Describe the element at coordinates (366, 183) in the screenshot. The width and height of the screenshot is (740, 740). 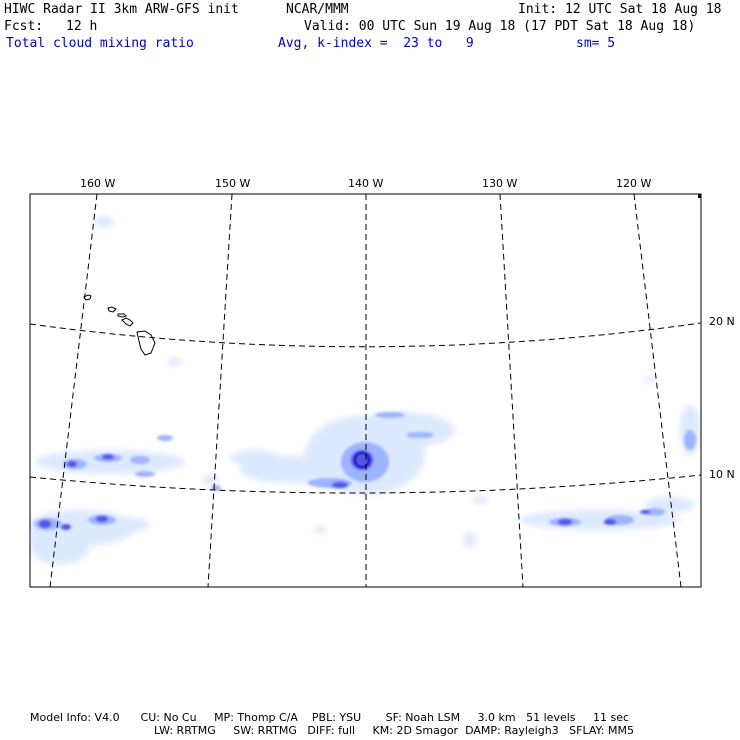
I see `lon-label-140w: 140 W` at that location.